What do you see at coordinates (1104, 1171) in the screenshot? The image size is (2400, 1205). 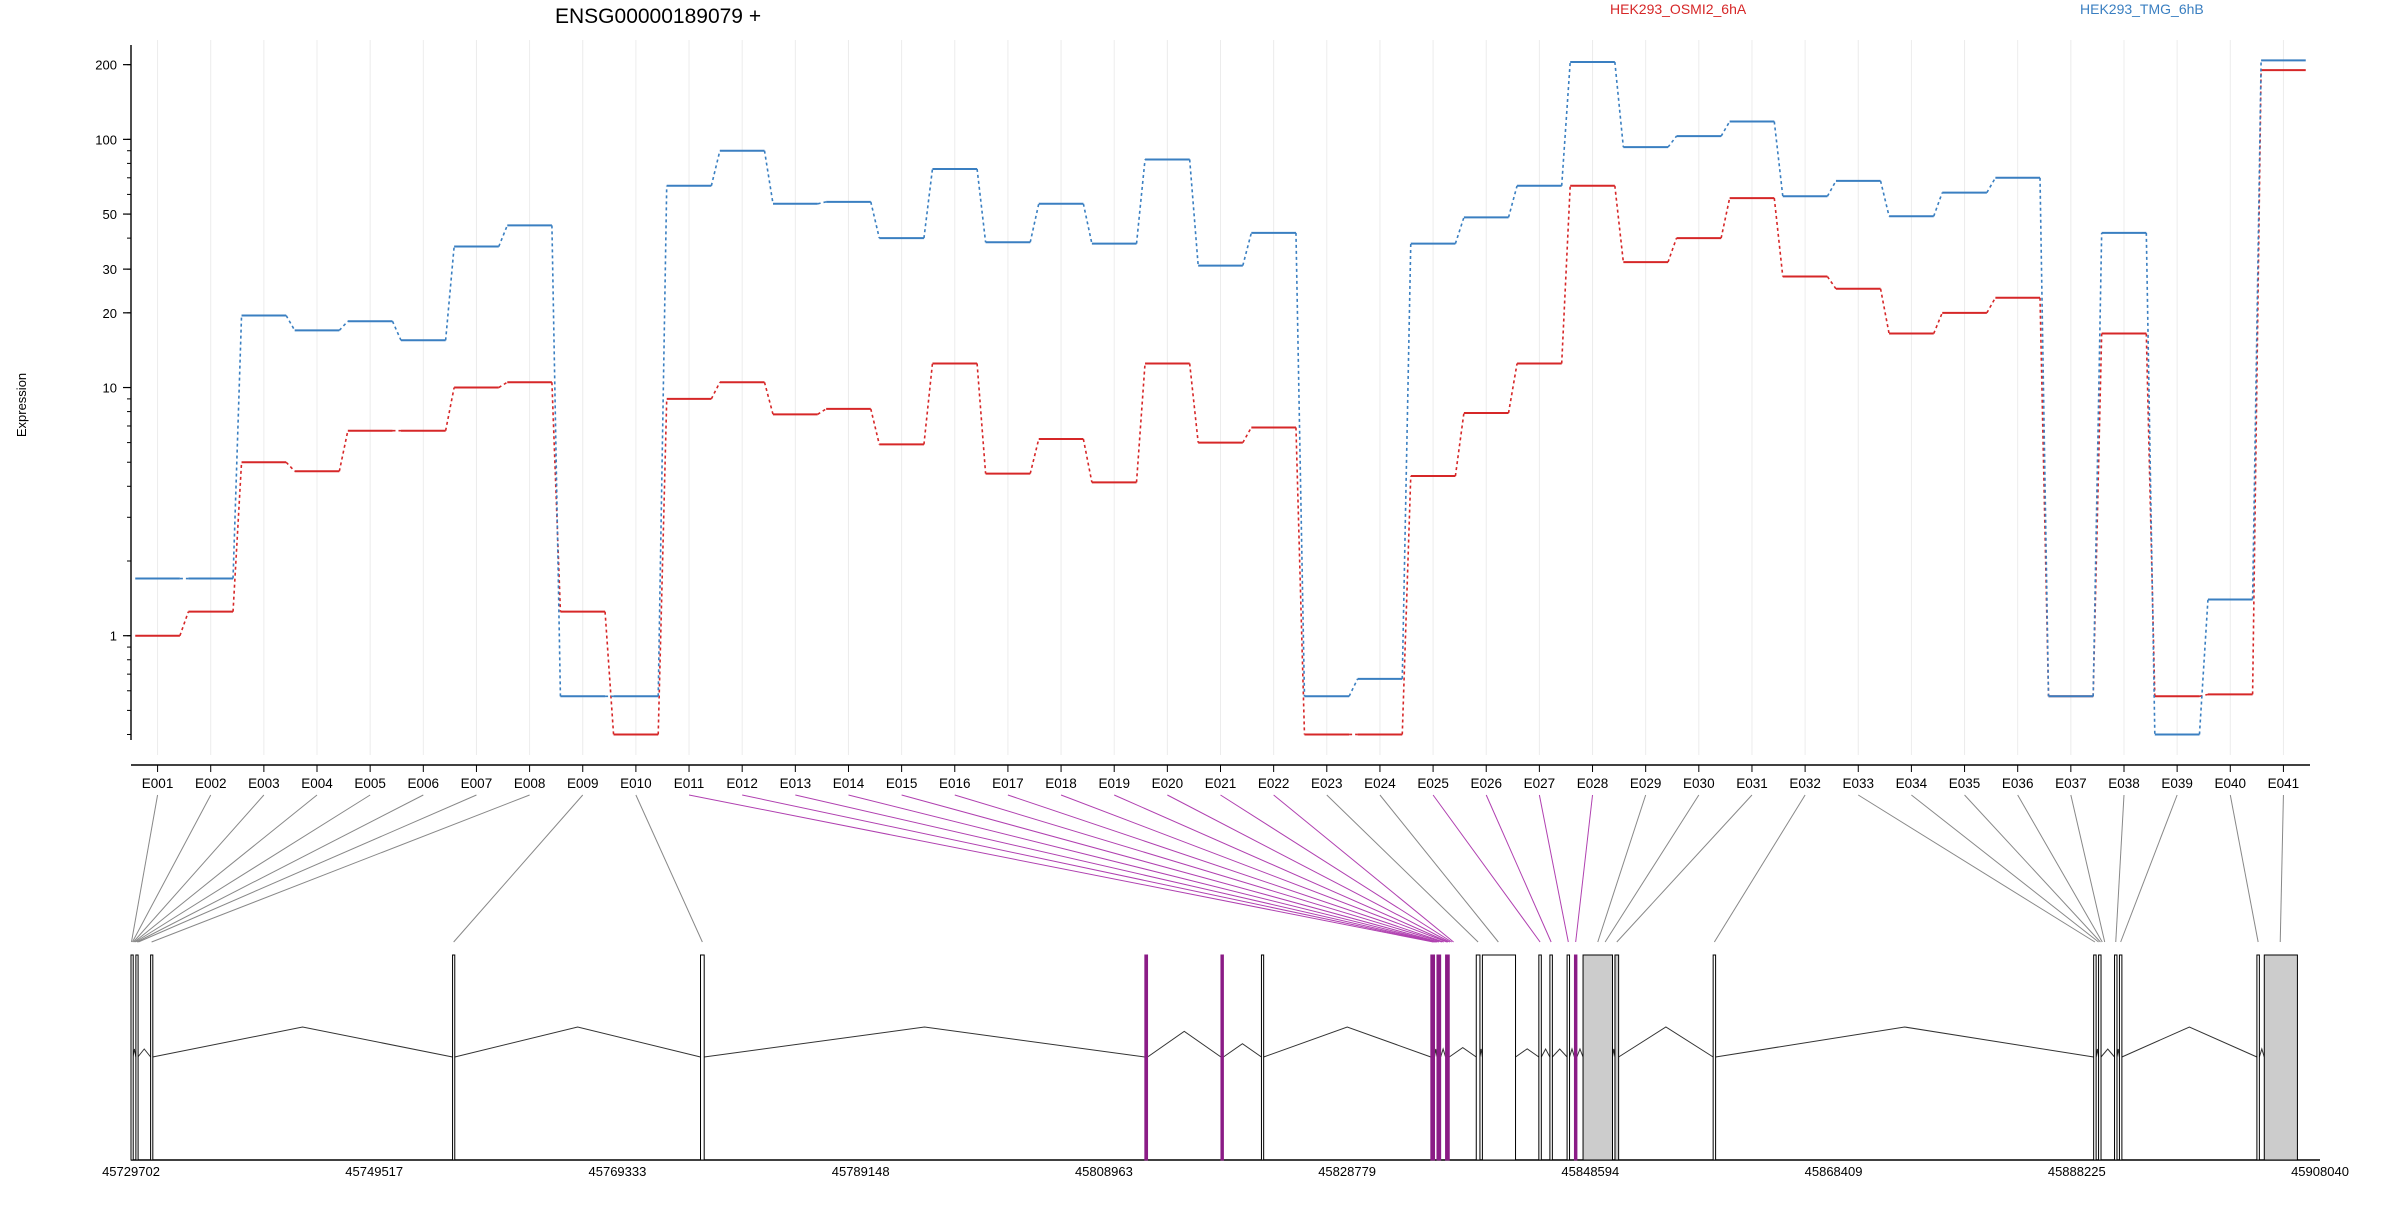 I see `genome-coordinate-label: 45808963` at bounding box center [1104, 1171].